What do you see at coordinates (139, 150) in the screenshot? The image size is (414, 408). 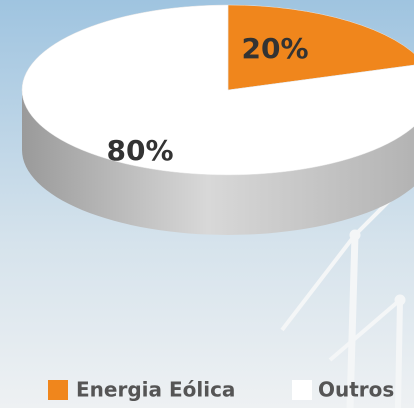 I see `data-label: 80%` at bounding box center [139, 150].